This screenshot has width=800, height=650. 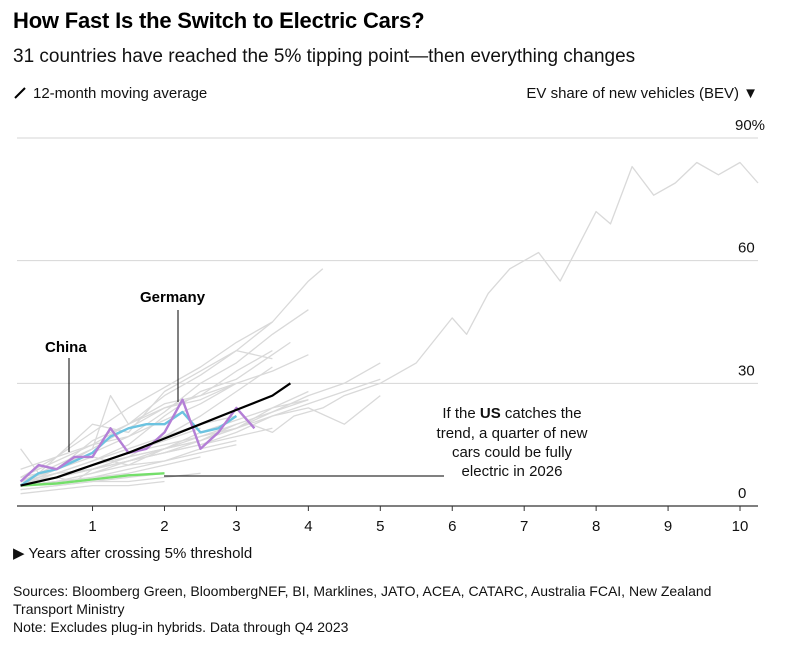 What do you see at coordinates (164, 526) in the screenshot?
I see `x-tick-label-2: 2` at bounding box center [164, 526].